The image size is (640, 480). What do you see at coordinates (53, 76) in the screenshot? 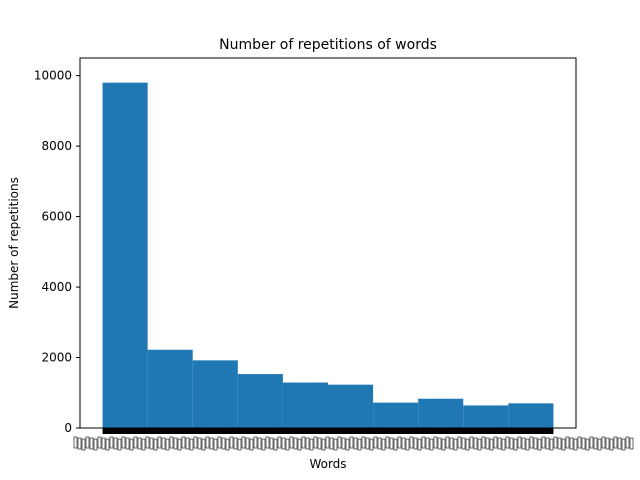
I see `y-tick-label: 10000` at bounding box center [53, 76].